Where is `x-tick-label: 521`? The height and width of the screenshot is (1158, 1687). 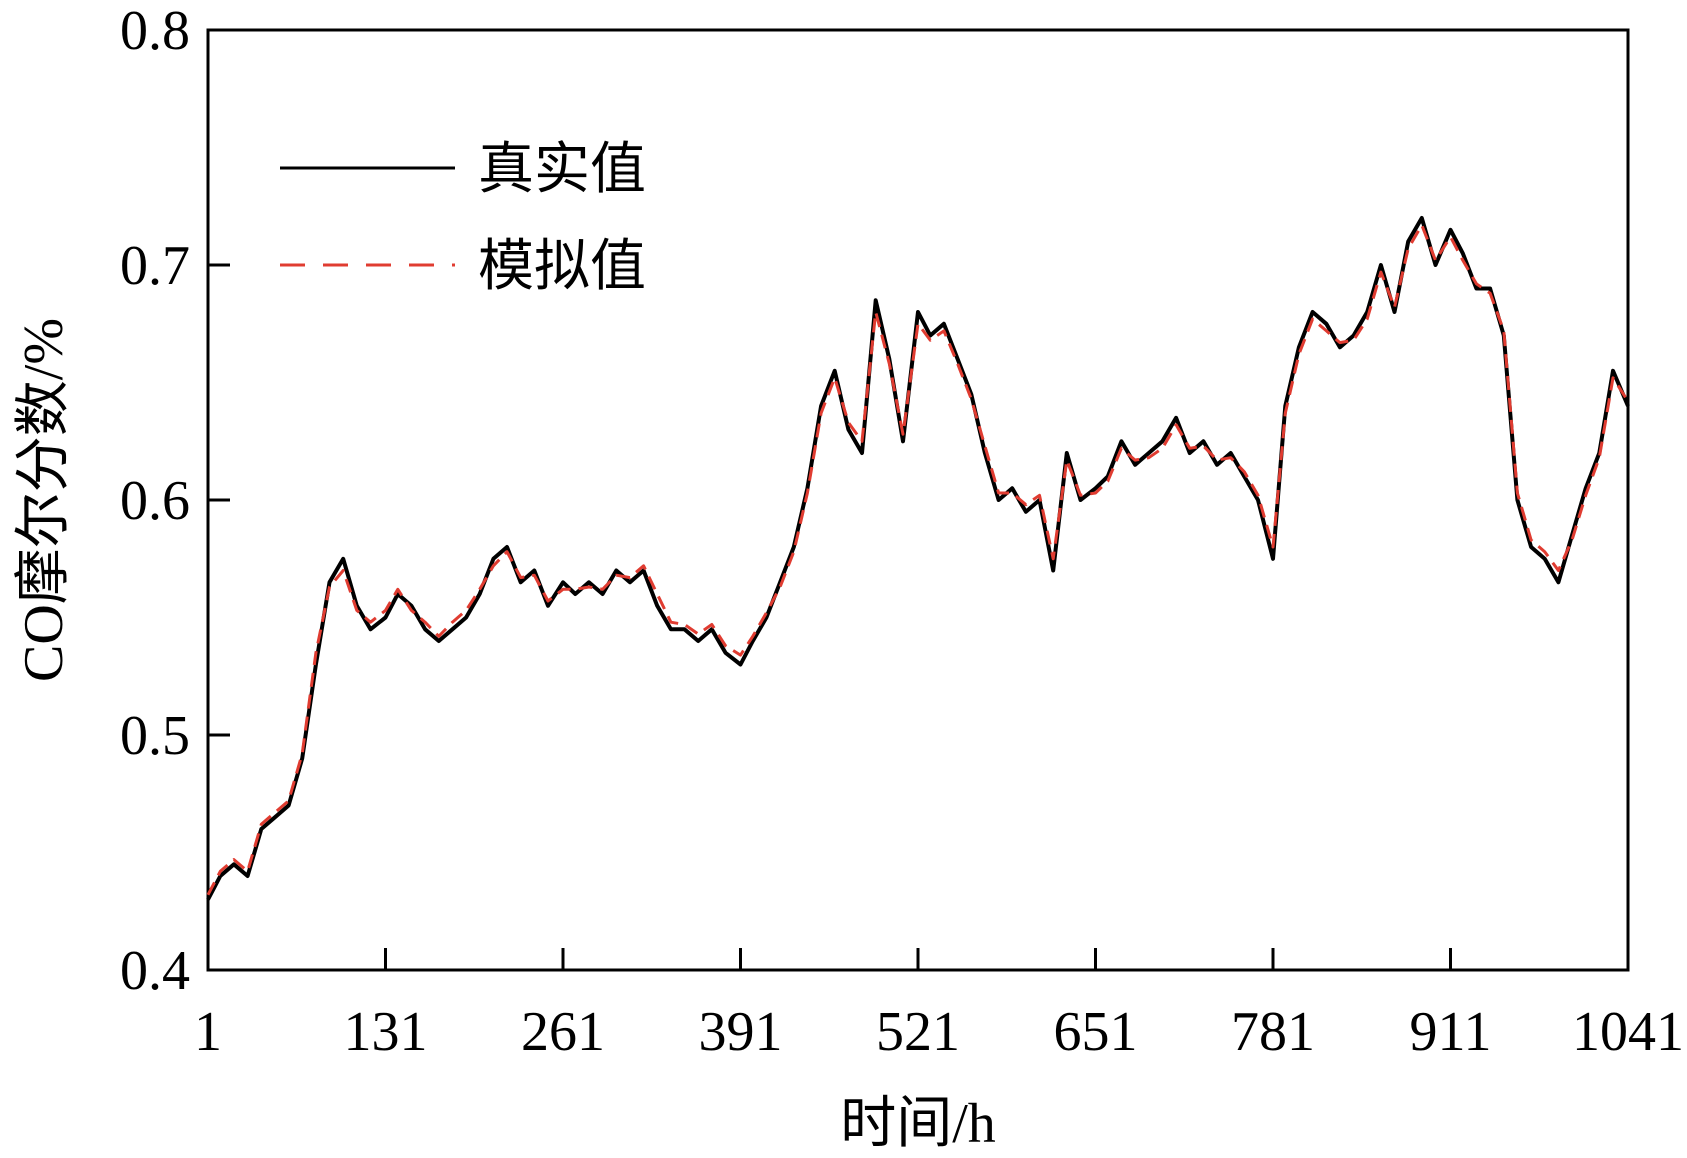
x-tick-label: 521 is located at coordinates (918, 1032).